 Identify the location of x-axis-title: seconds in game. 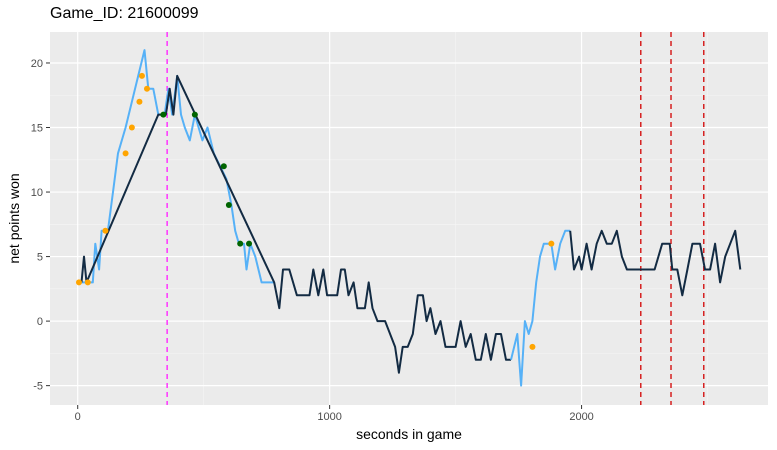
(409, 434).